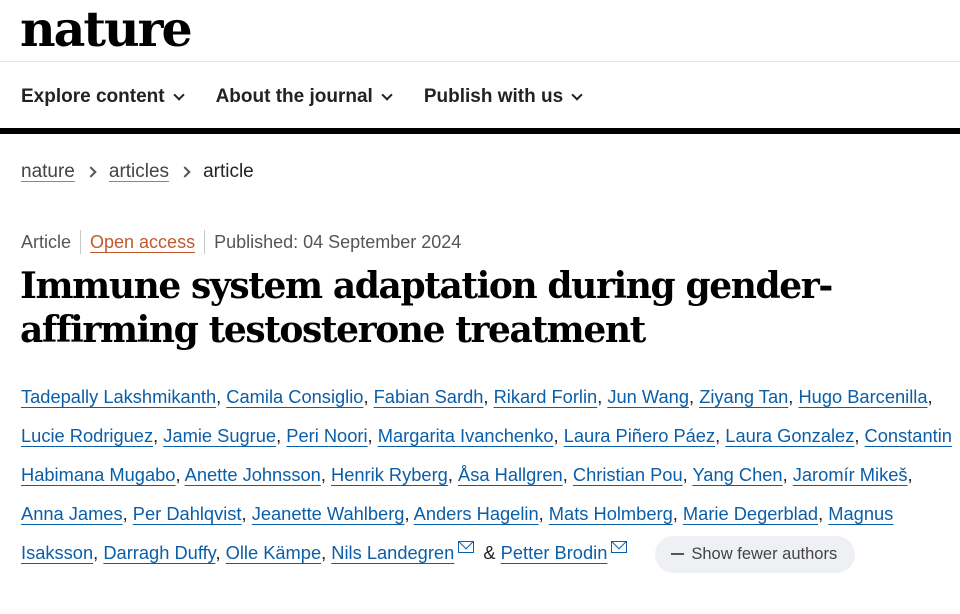 The image size is (960, 614). I want to click on author-link: Margarita Ivanchenko, so click(465, 435).